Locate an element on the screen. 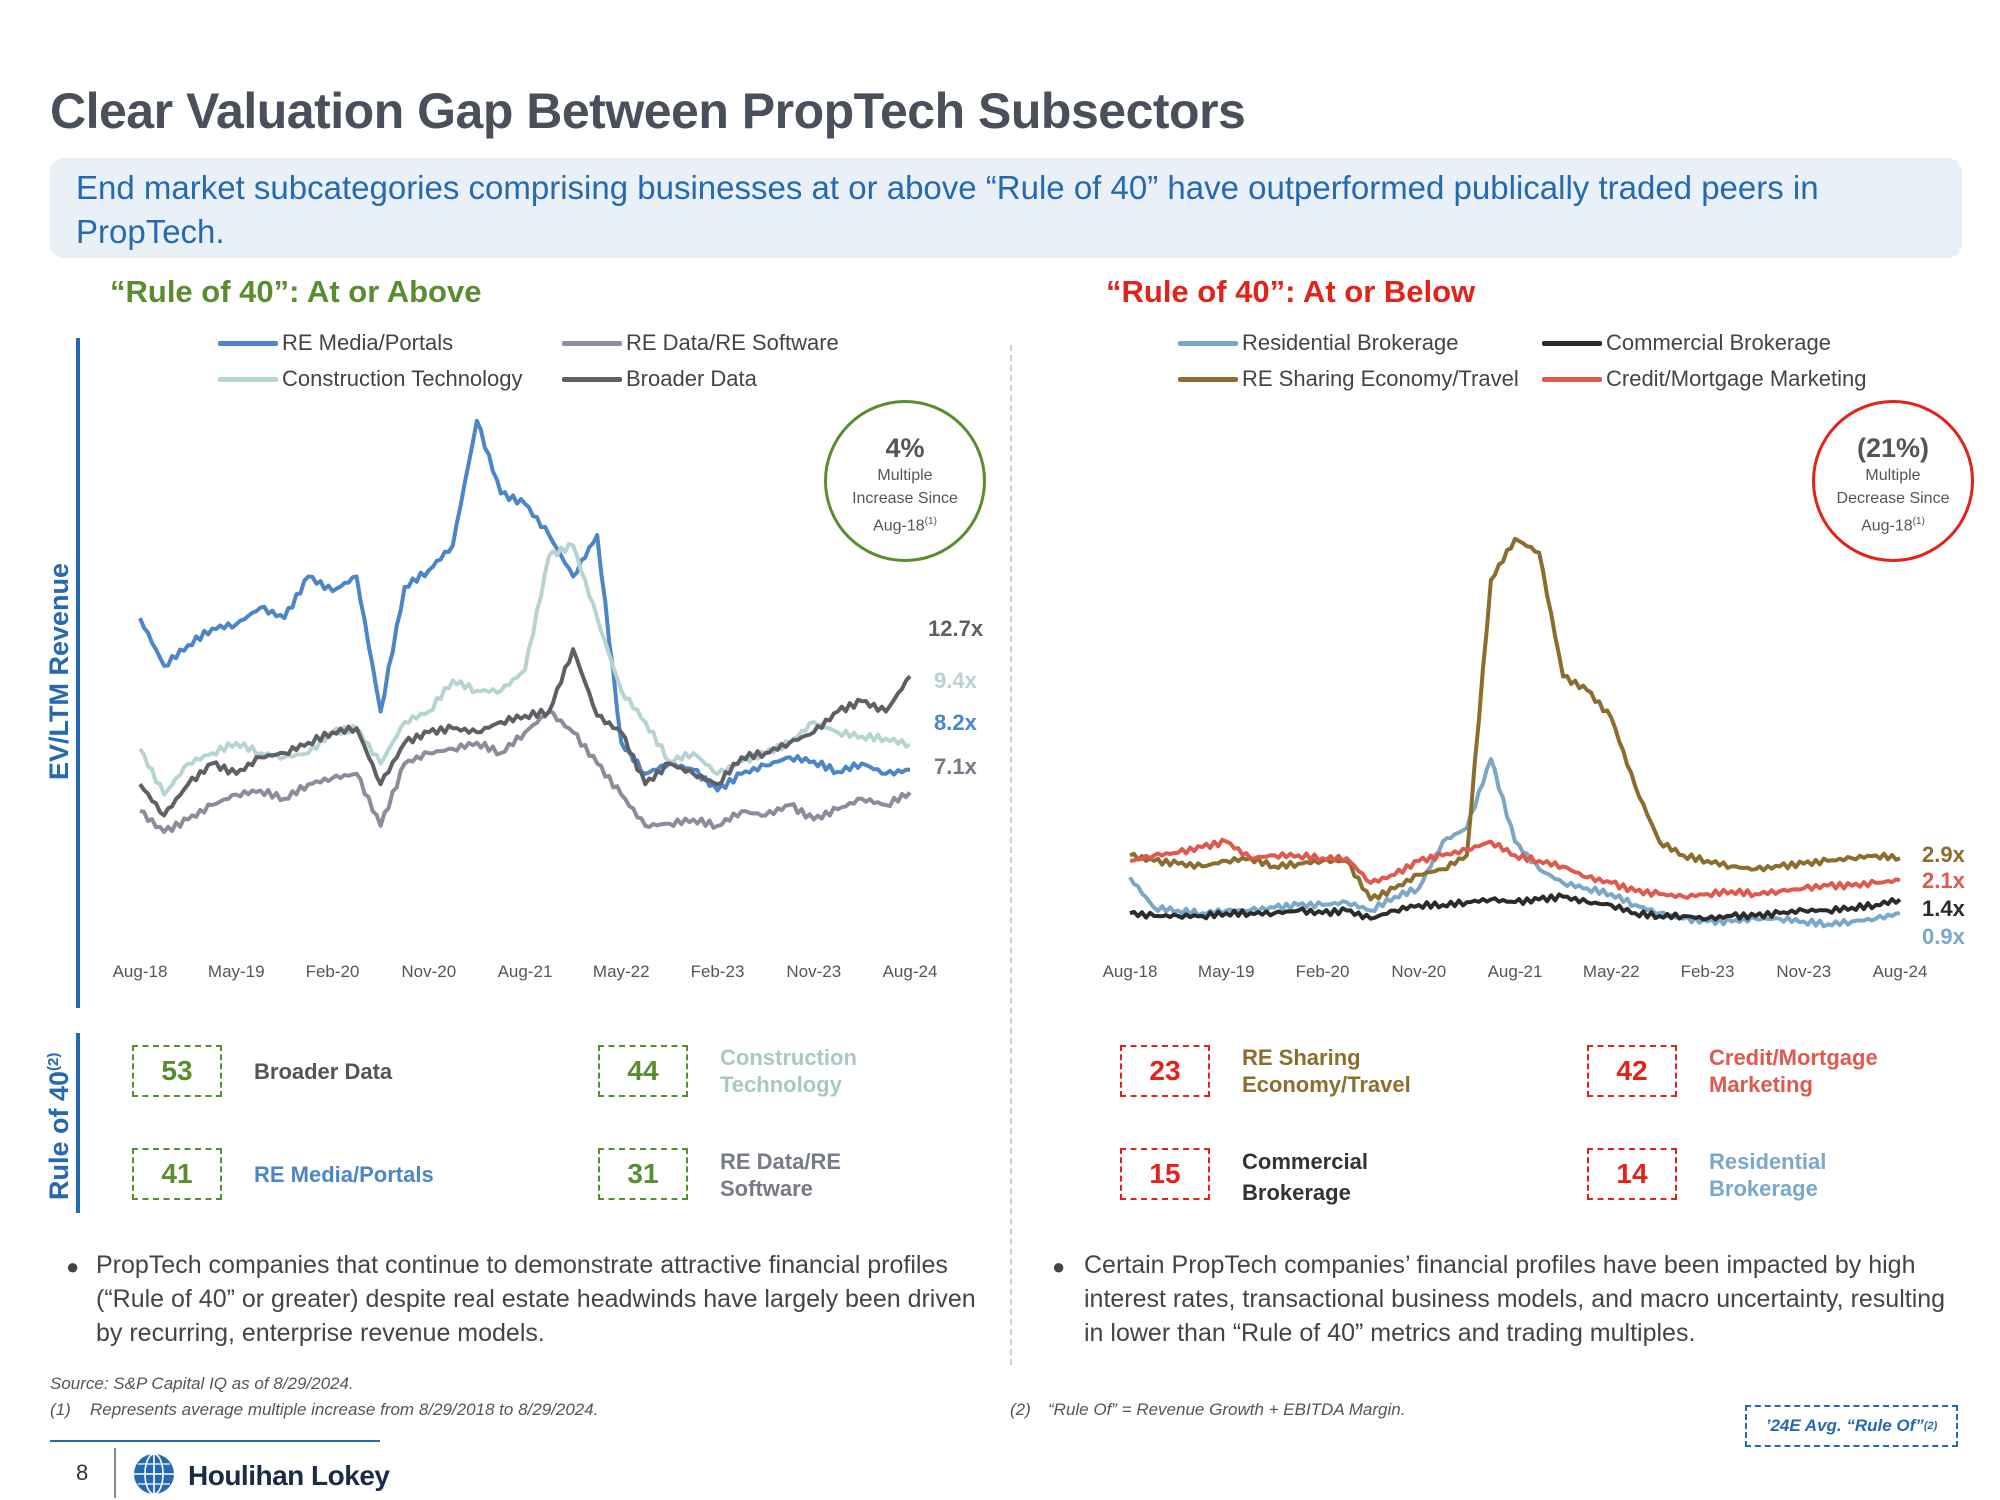 The height and width of the screenshot is (1500, 2000). score-box-construction: 44 is located at coordinates (643, 1071).